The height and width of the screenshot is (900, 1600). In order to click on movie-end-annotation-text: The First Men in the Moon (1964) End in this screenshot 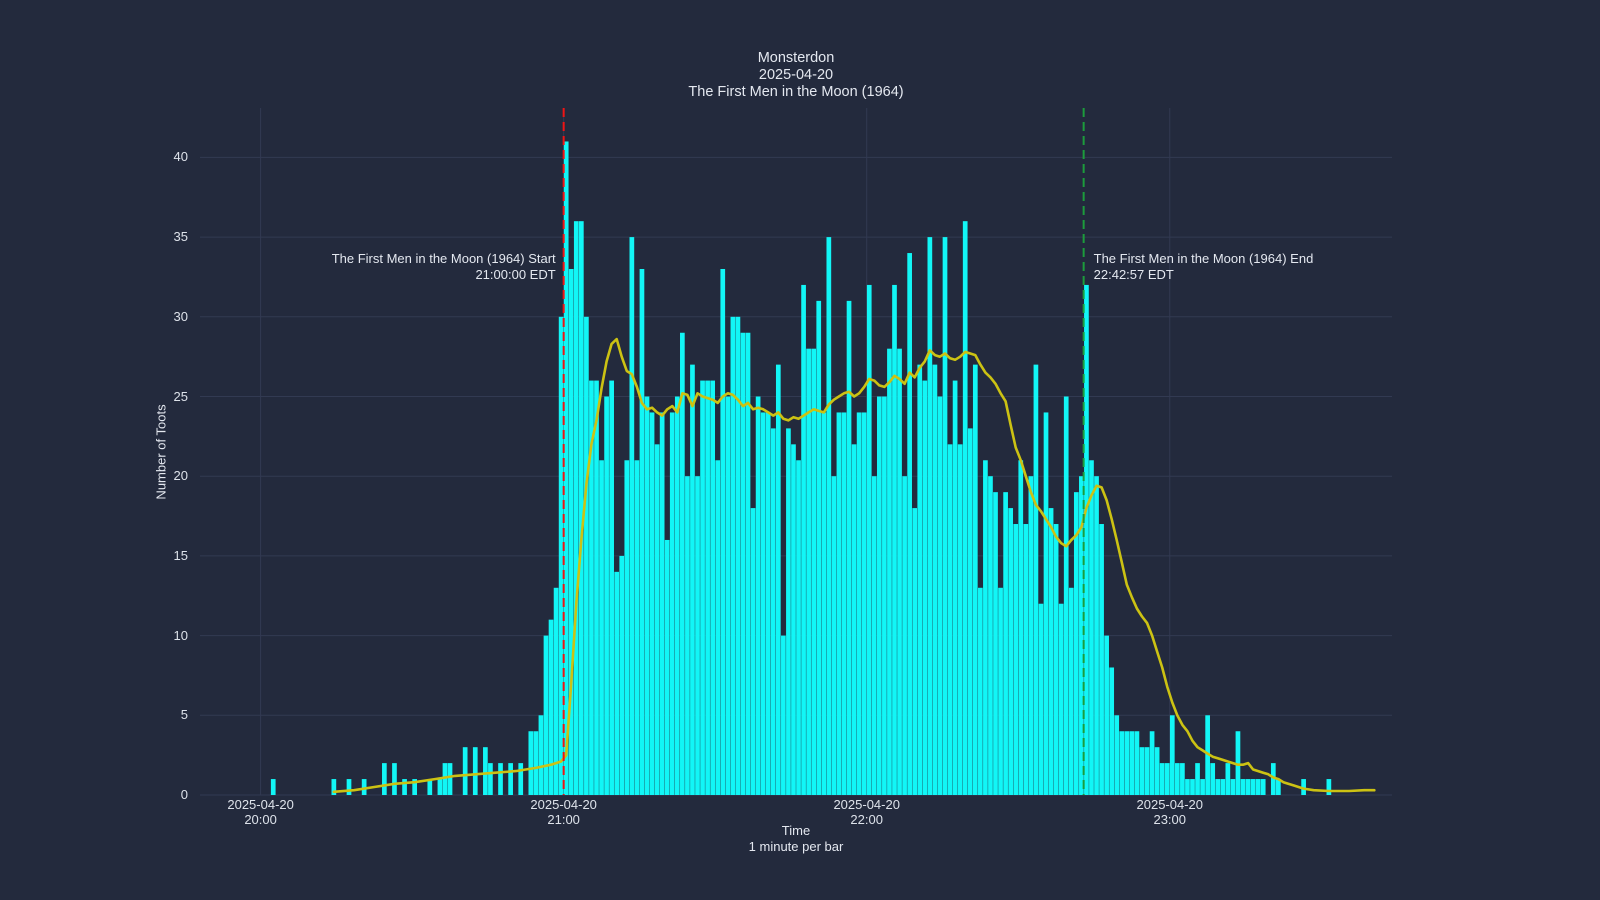, I will do `click(1203, 258)`.